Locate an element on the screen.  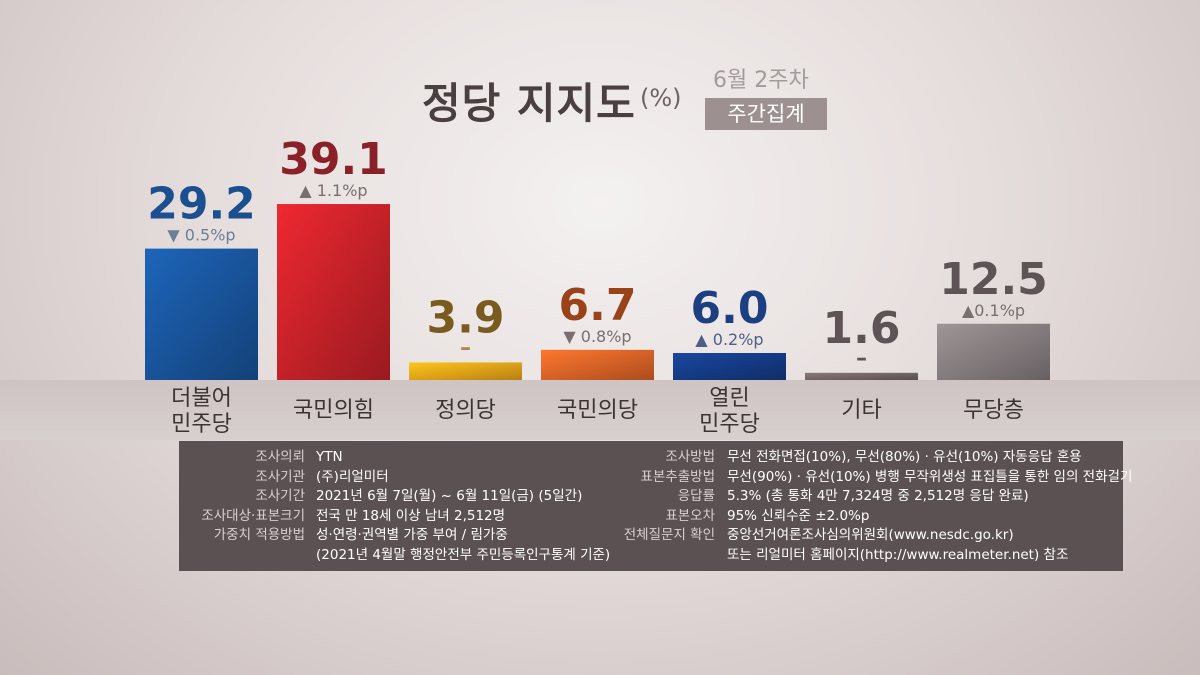
survey-value: 성·연령·권역별 가중 부여 / 림가중 is located at coordinates (412, 535).